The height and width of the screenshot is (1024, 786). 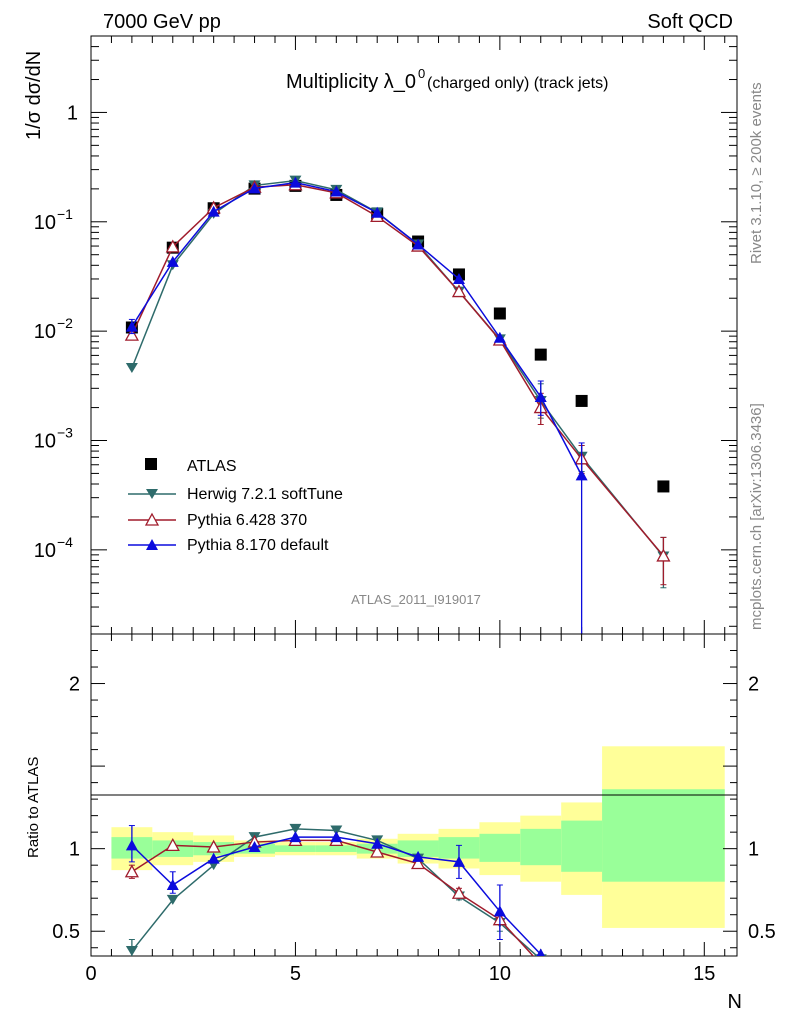 I want to click on x-tick-label: 15, so click(x=704, y=974).